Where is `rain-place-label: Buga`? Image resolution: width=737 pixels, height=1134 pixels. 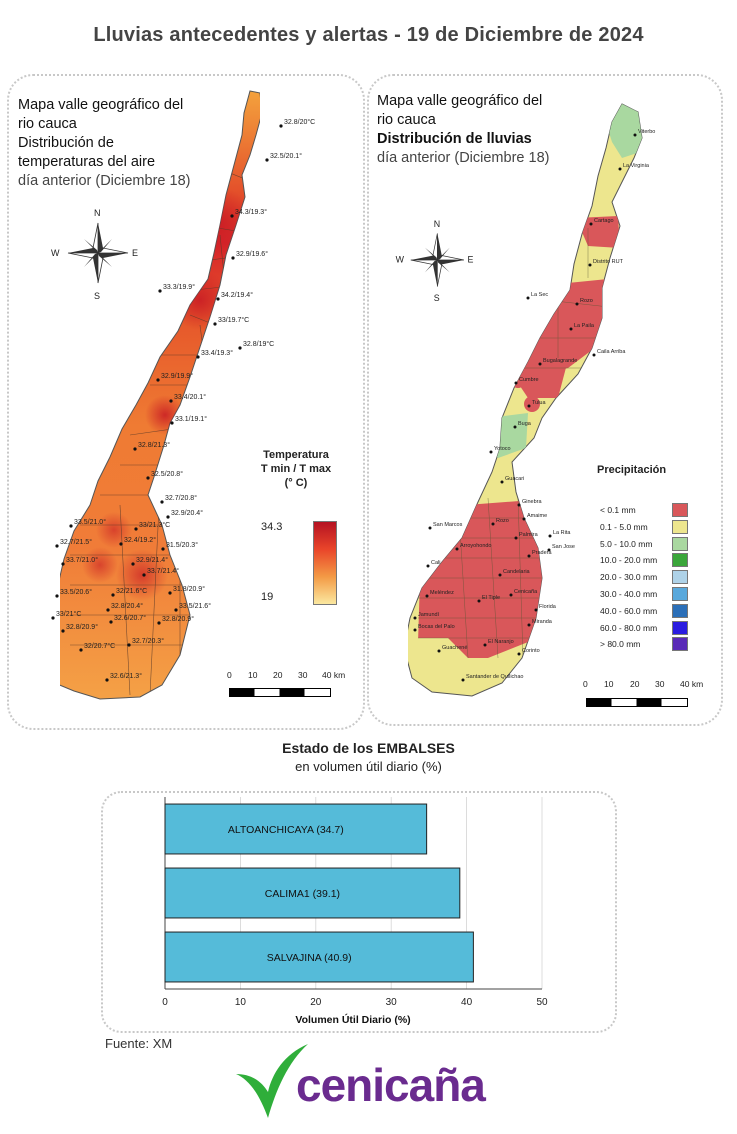
rain-place-label: Buga is located at coordinates (525, 424).